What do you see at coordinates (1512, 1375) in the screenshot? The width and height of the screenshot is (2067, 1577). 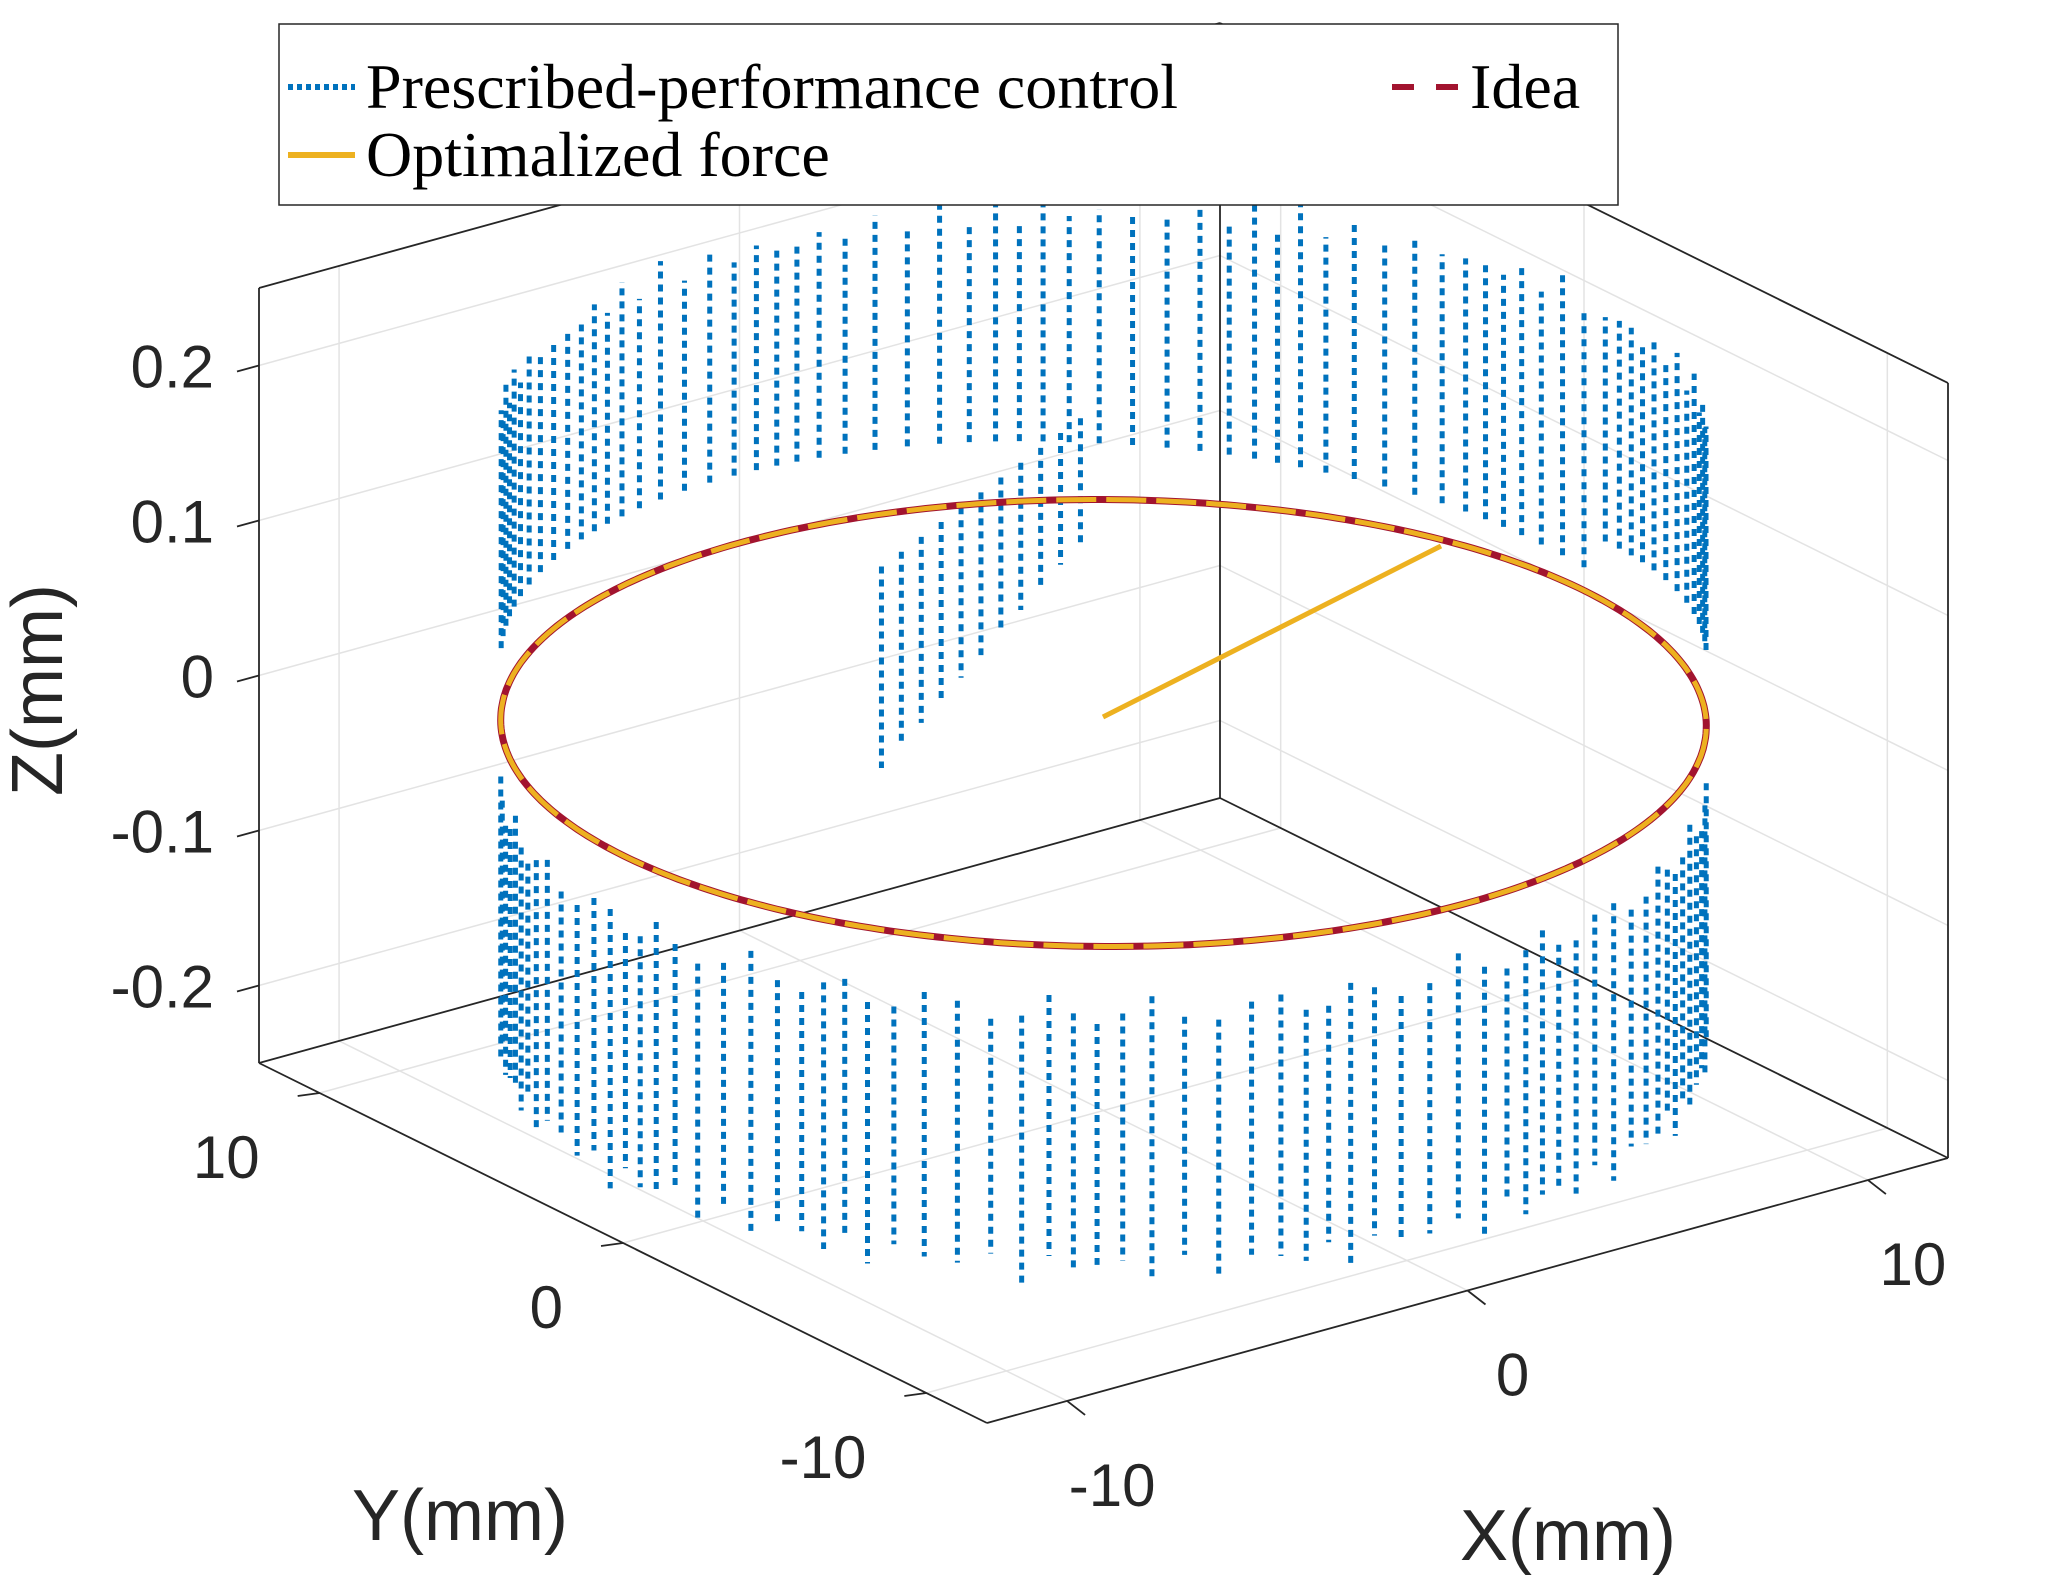 I see `x-tick-label: 0` at bounding box center [1512, 1375].